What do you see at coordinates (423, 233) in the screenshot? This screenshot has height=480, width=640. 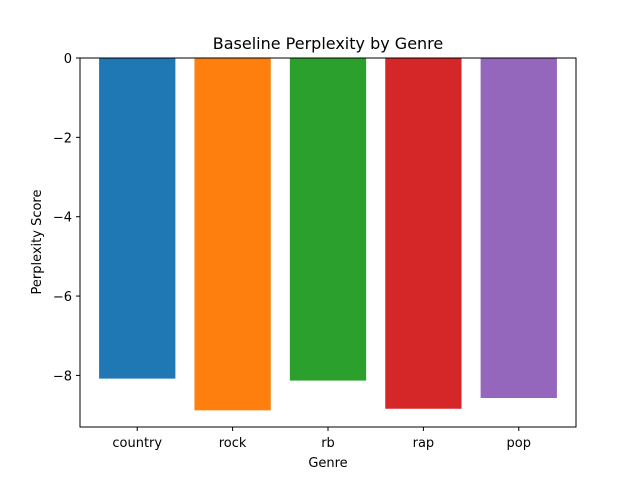 I see `bar-rap` at bounding box center [423, 233].